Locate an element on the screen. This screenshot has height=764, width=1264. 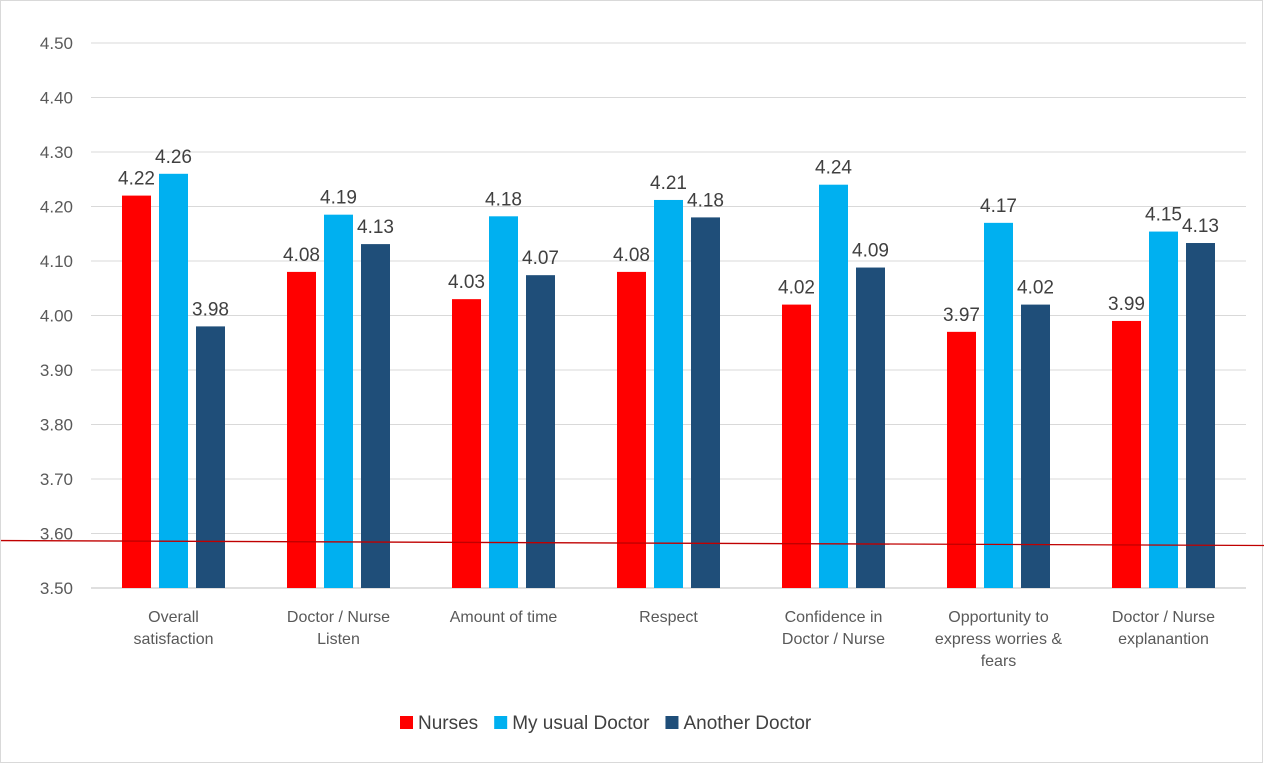
reference-line-layer is located at coordinates (632, 543).